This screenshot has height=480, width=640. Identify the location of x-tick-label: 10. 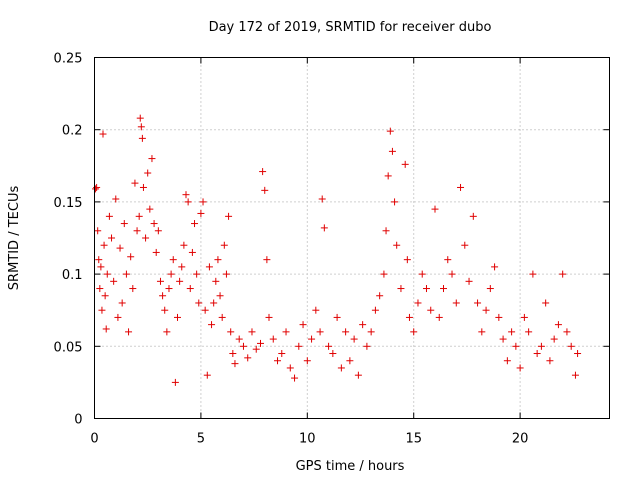
(307, 439).